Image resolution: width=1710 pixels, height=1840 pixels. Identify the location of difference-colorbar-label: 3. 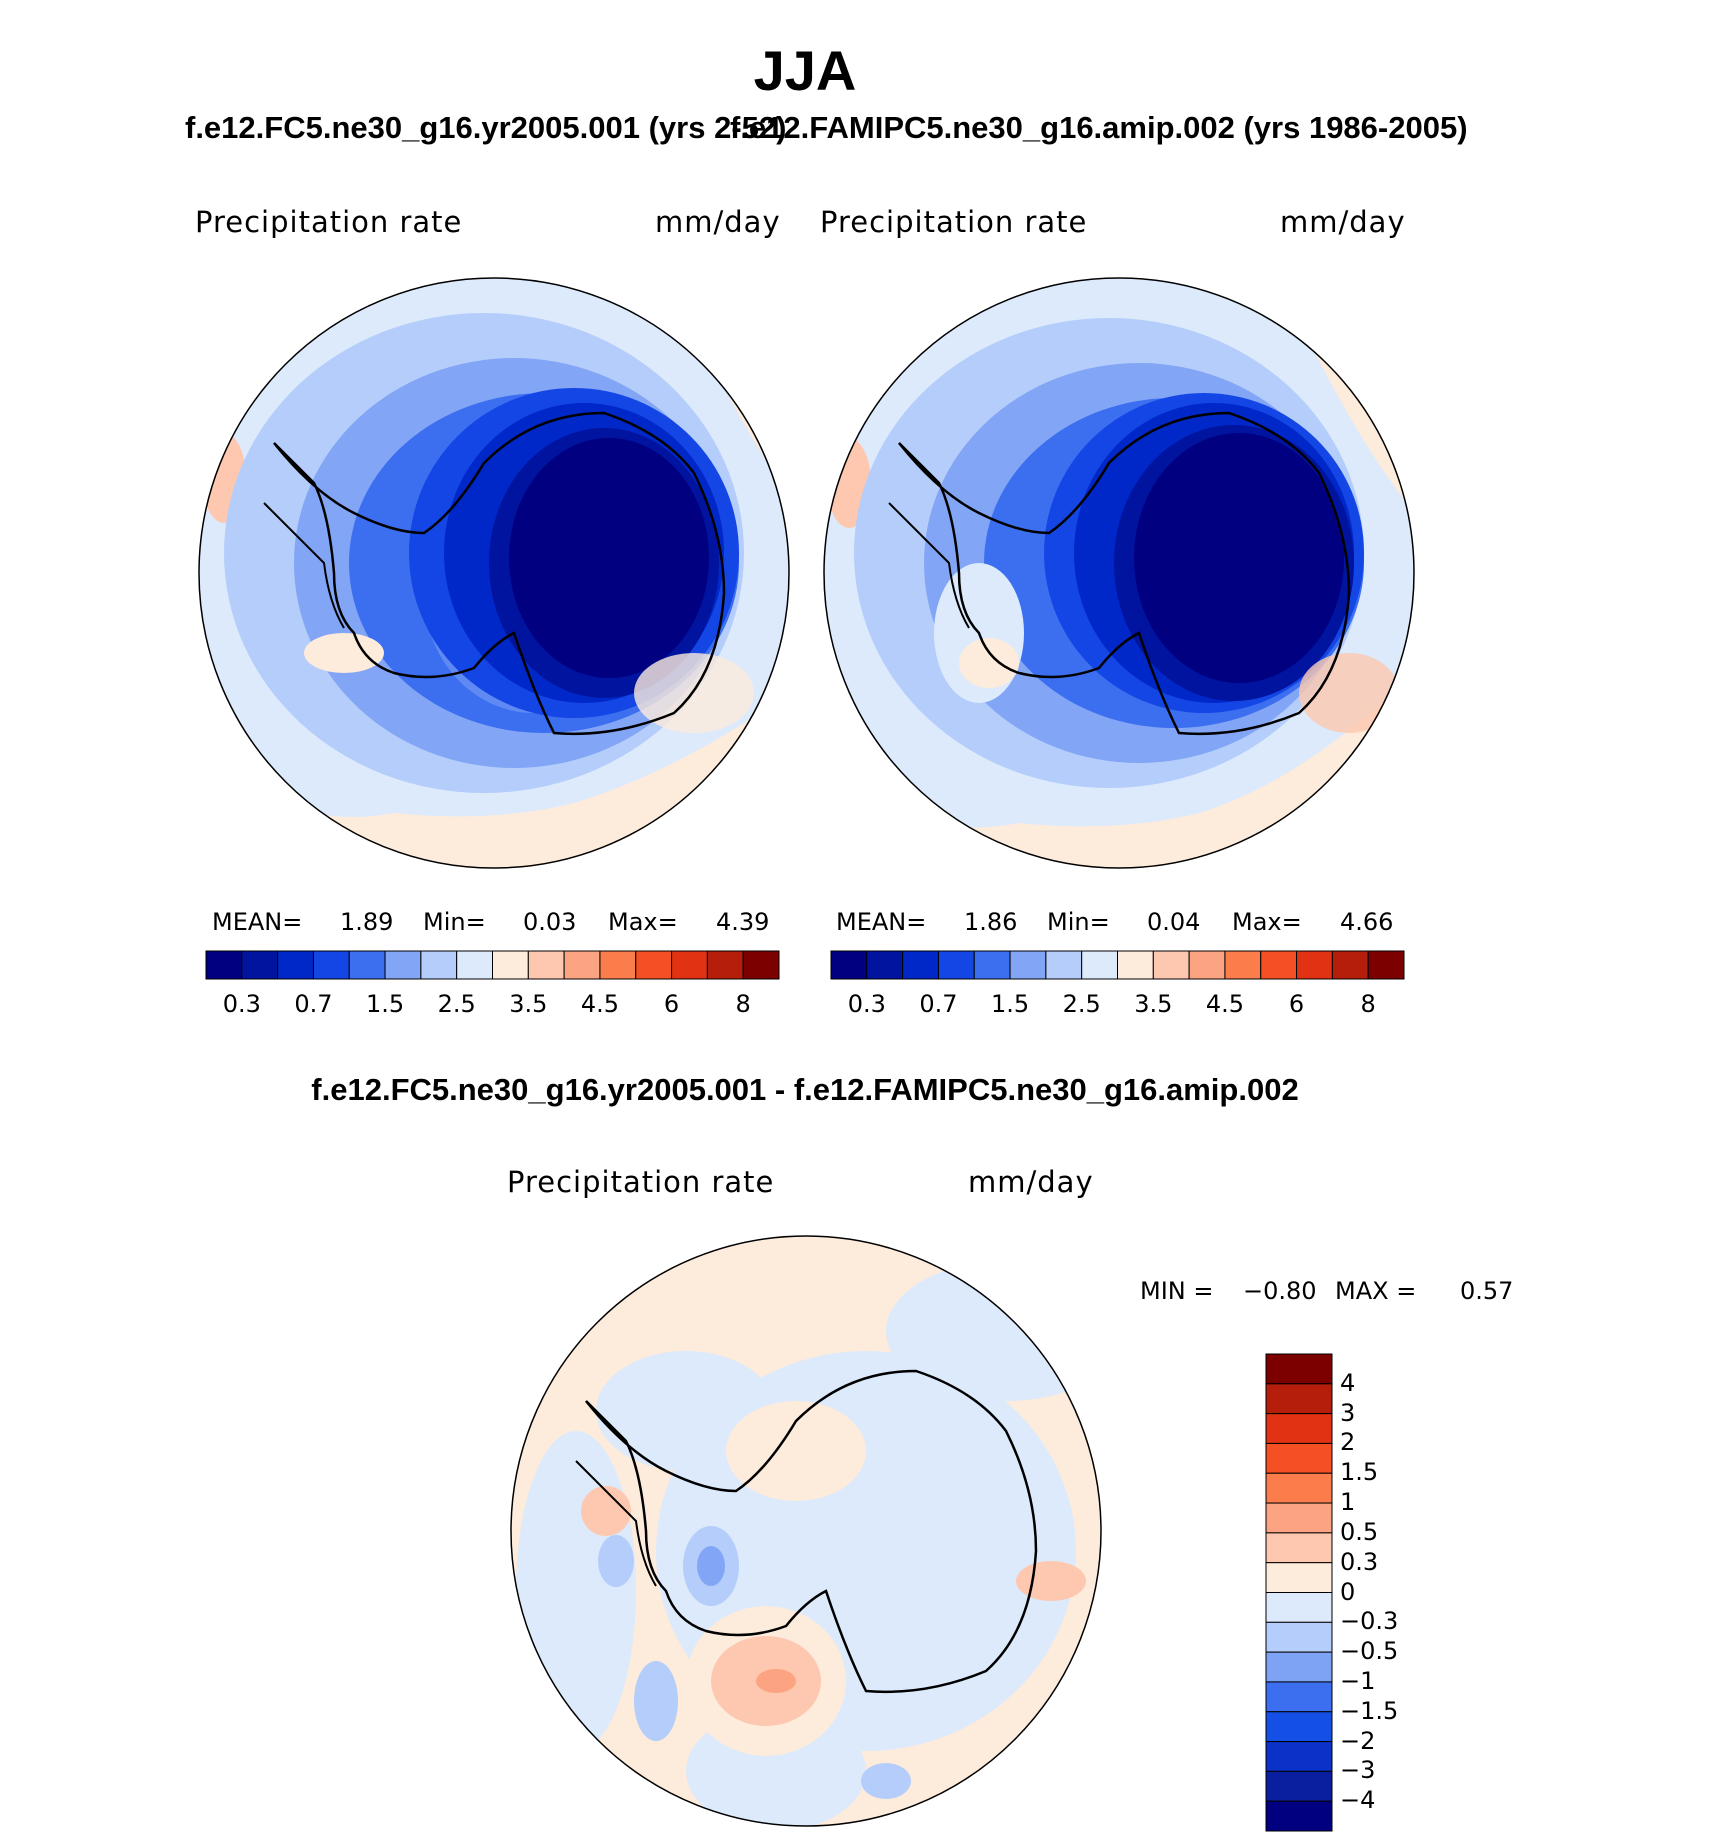
(1348, 1412).